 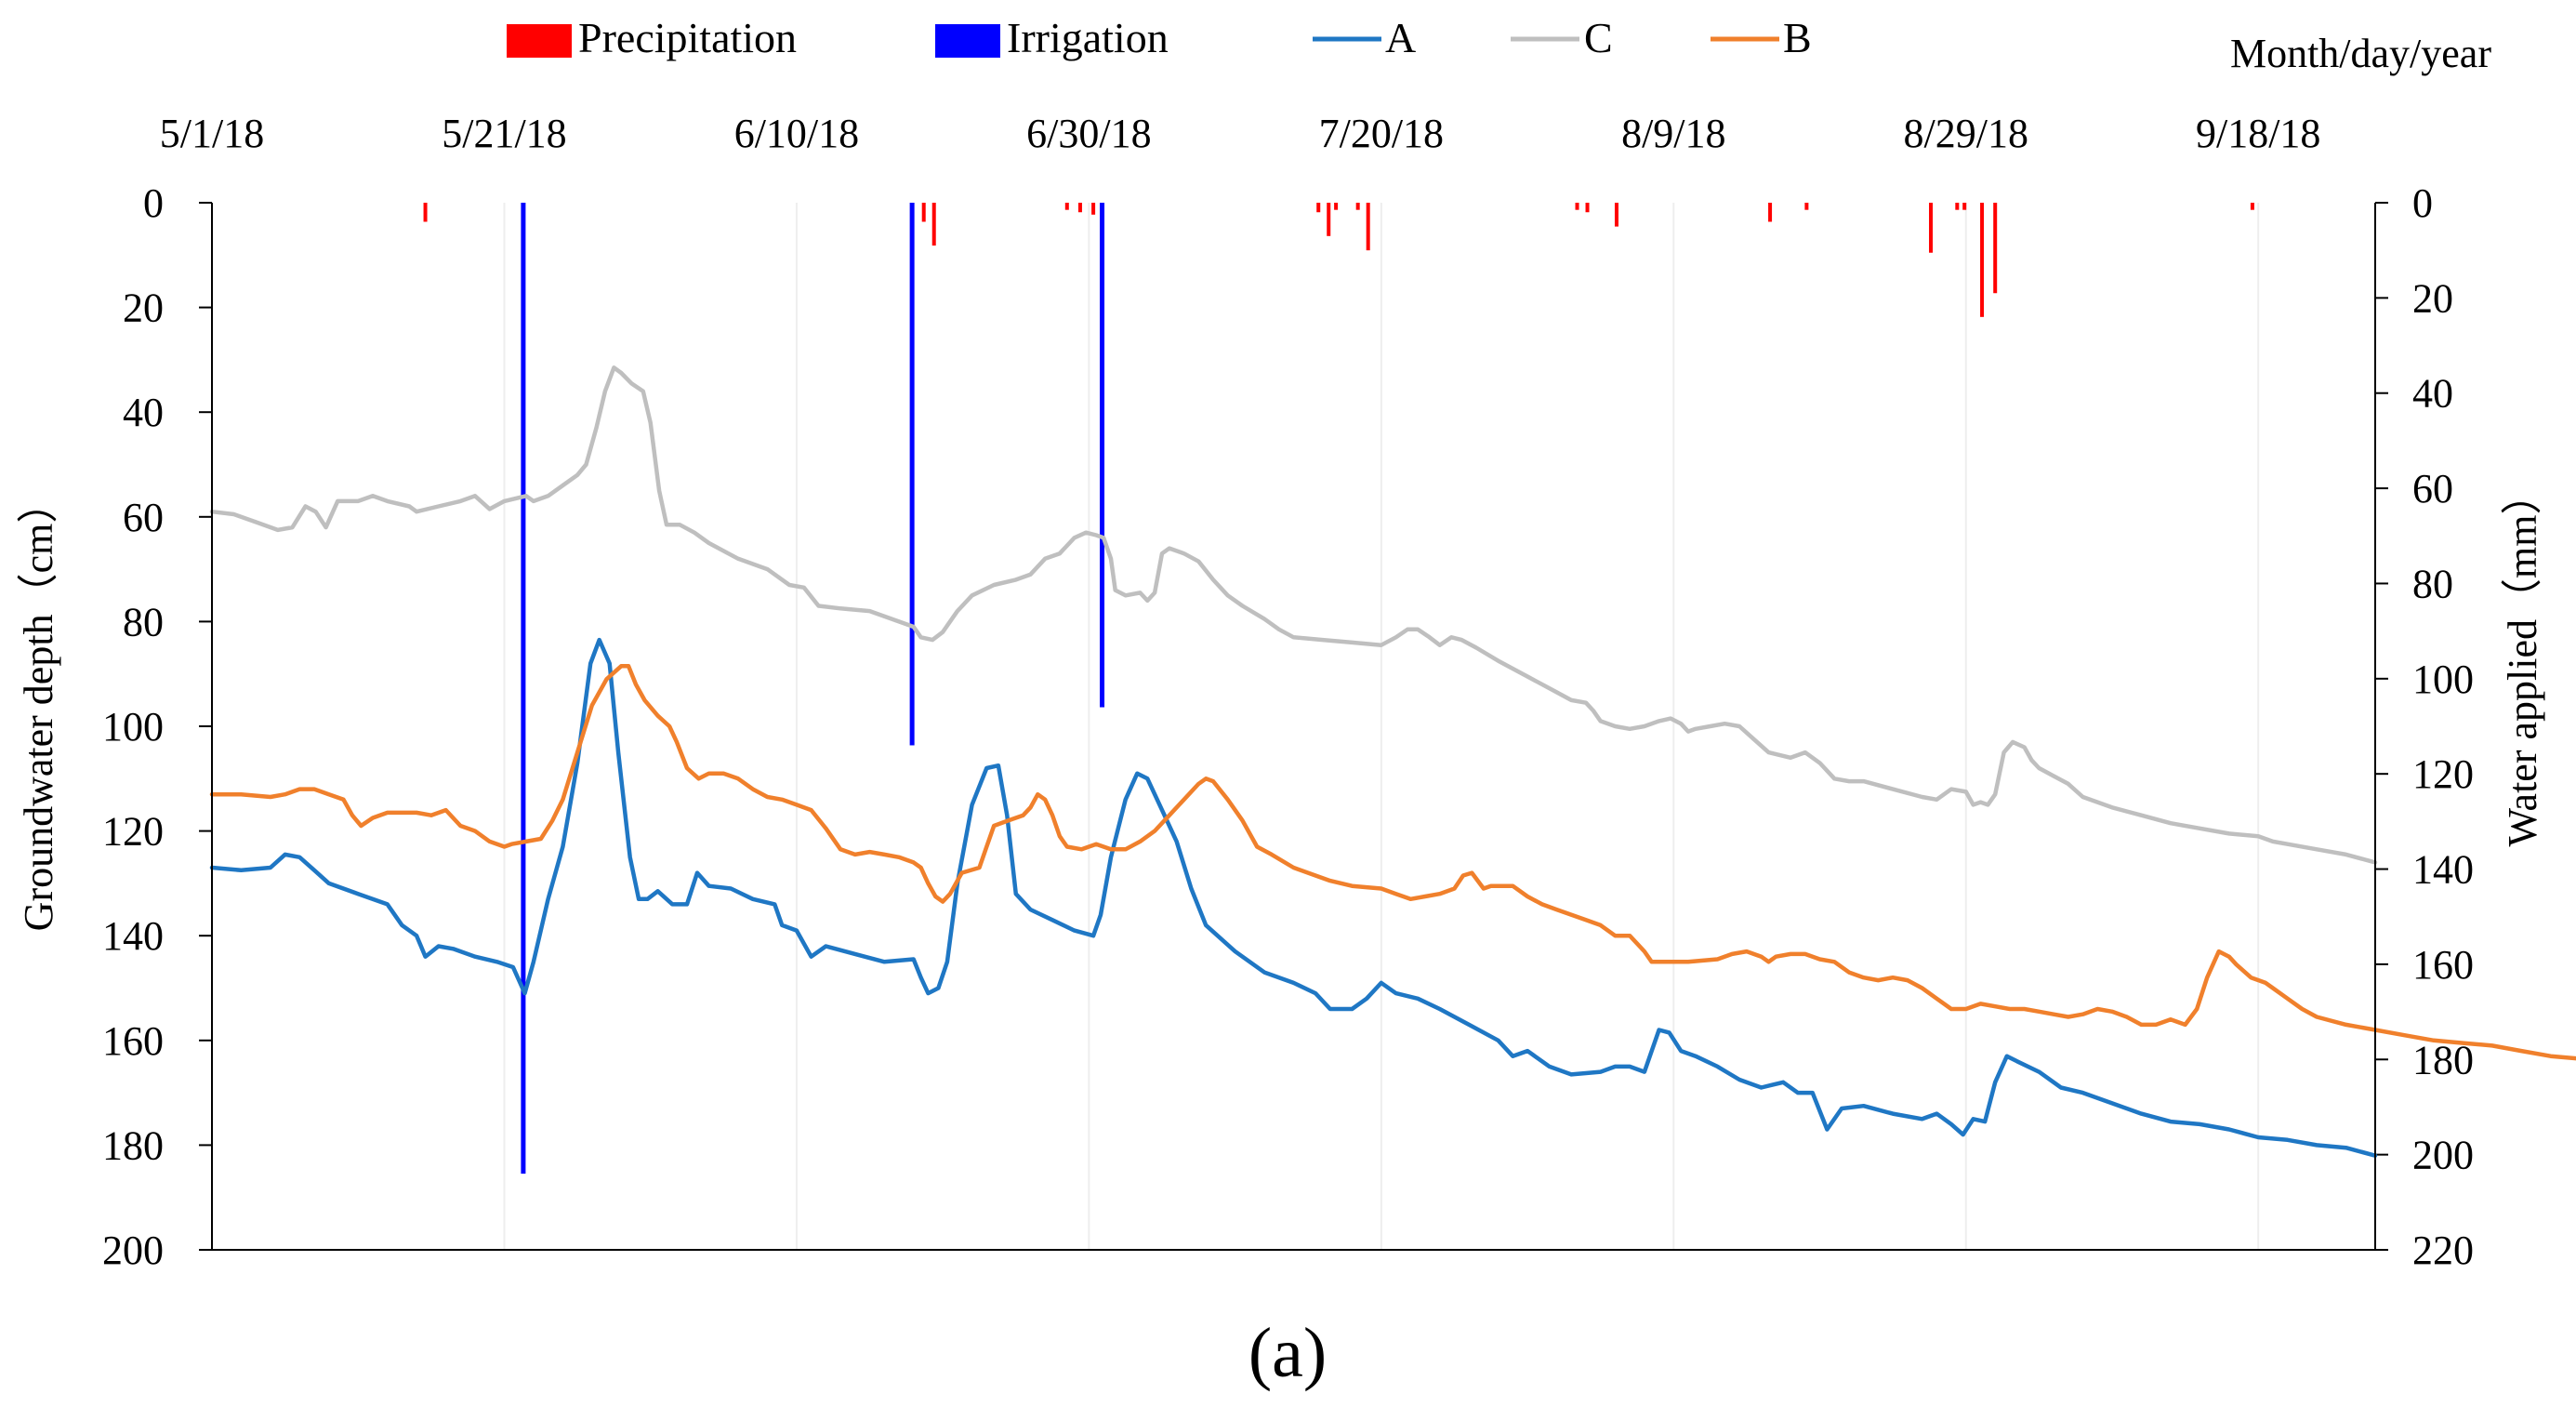 I want to click on x-tick-label: 6/10/18, so click(x=796, y=133).